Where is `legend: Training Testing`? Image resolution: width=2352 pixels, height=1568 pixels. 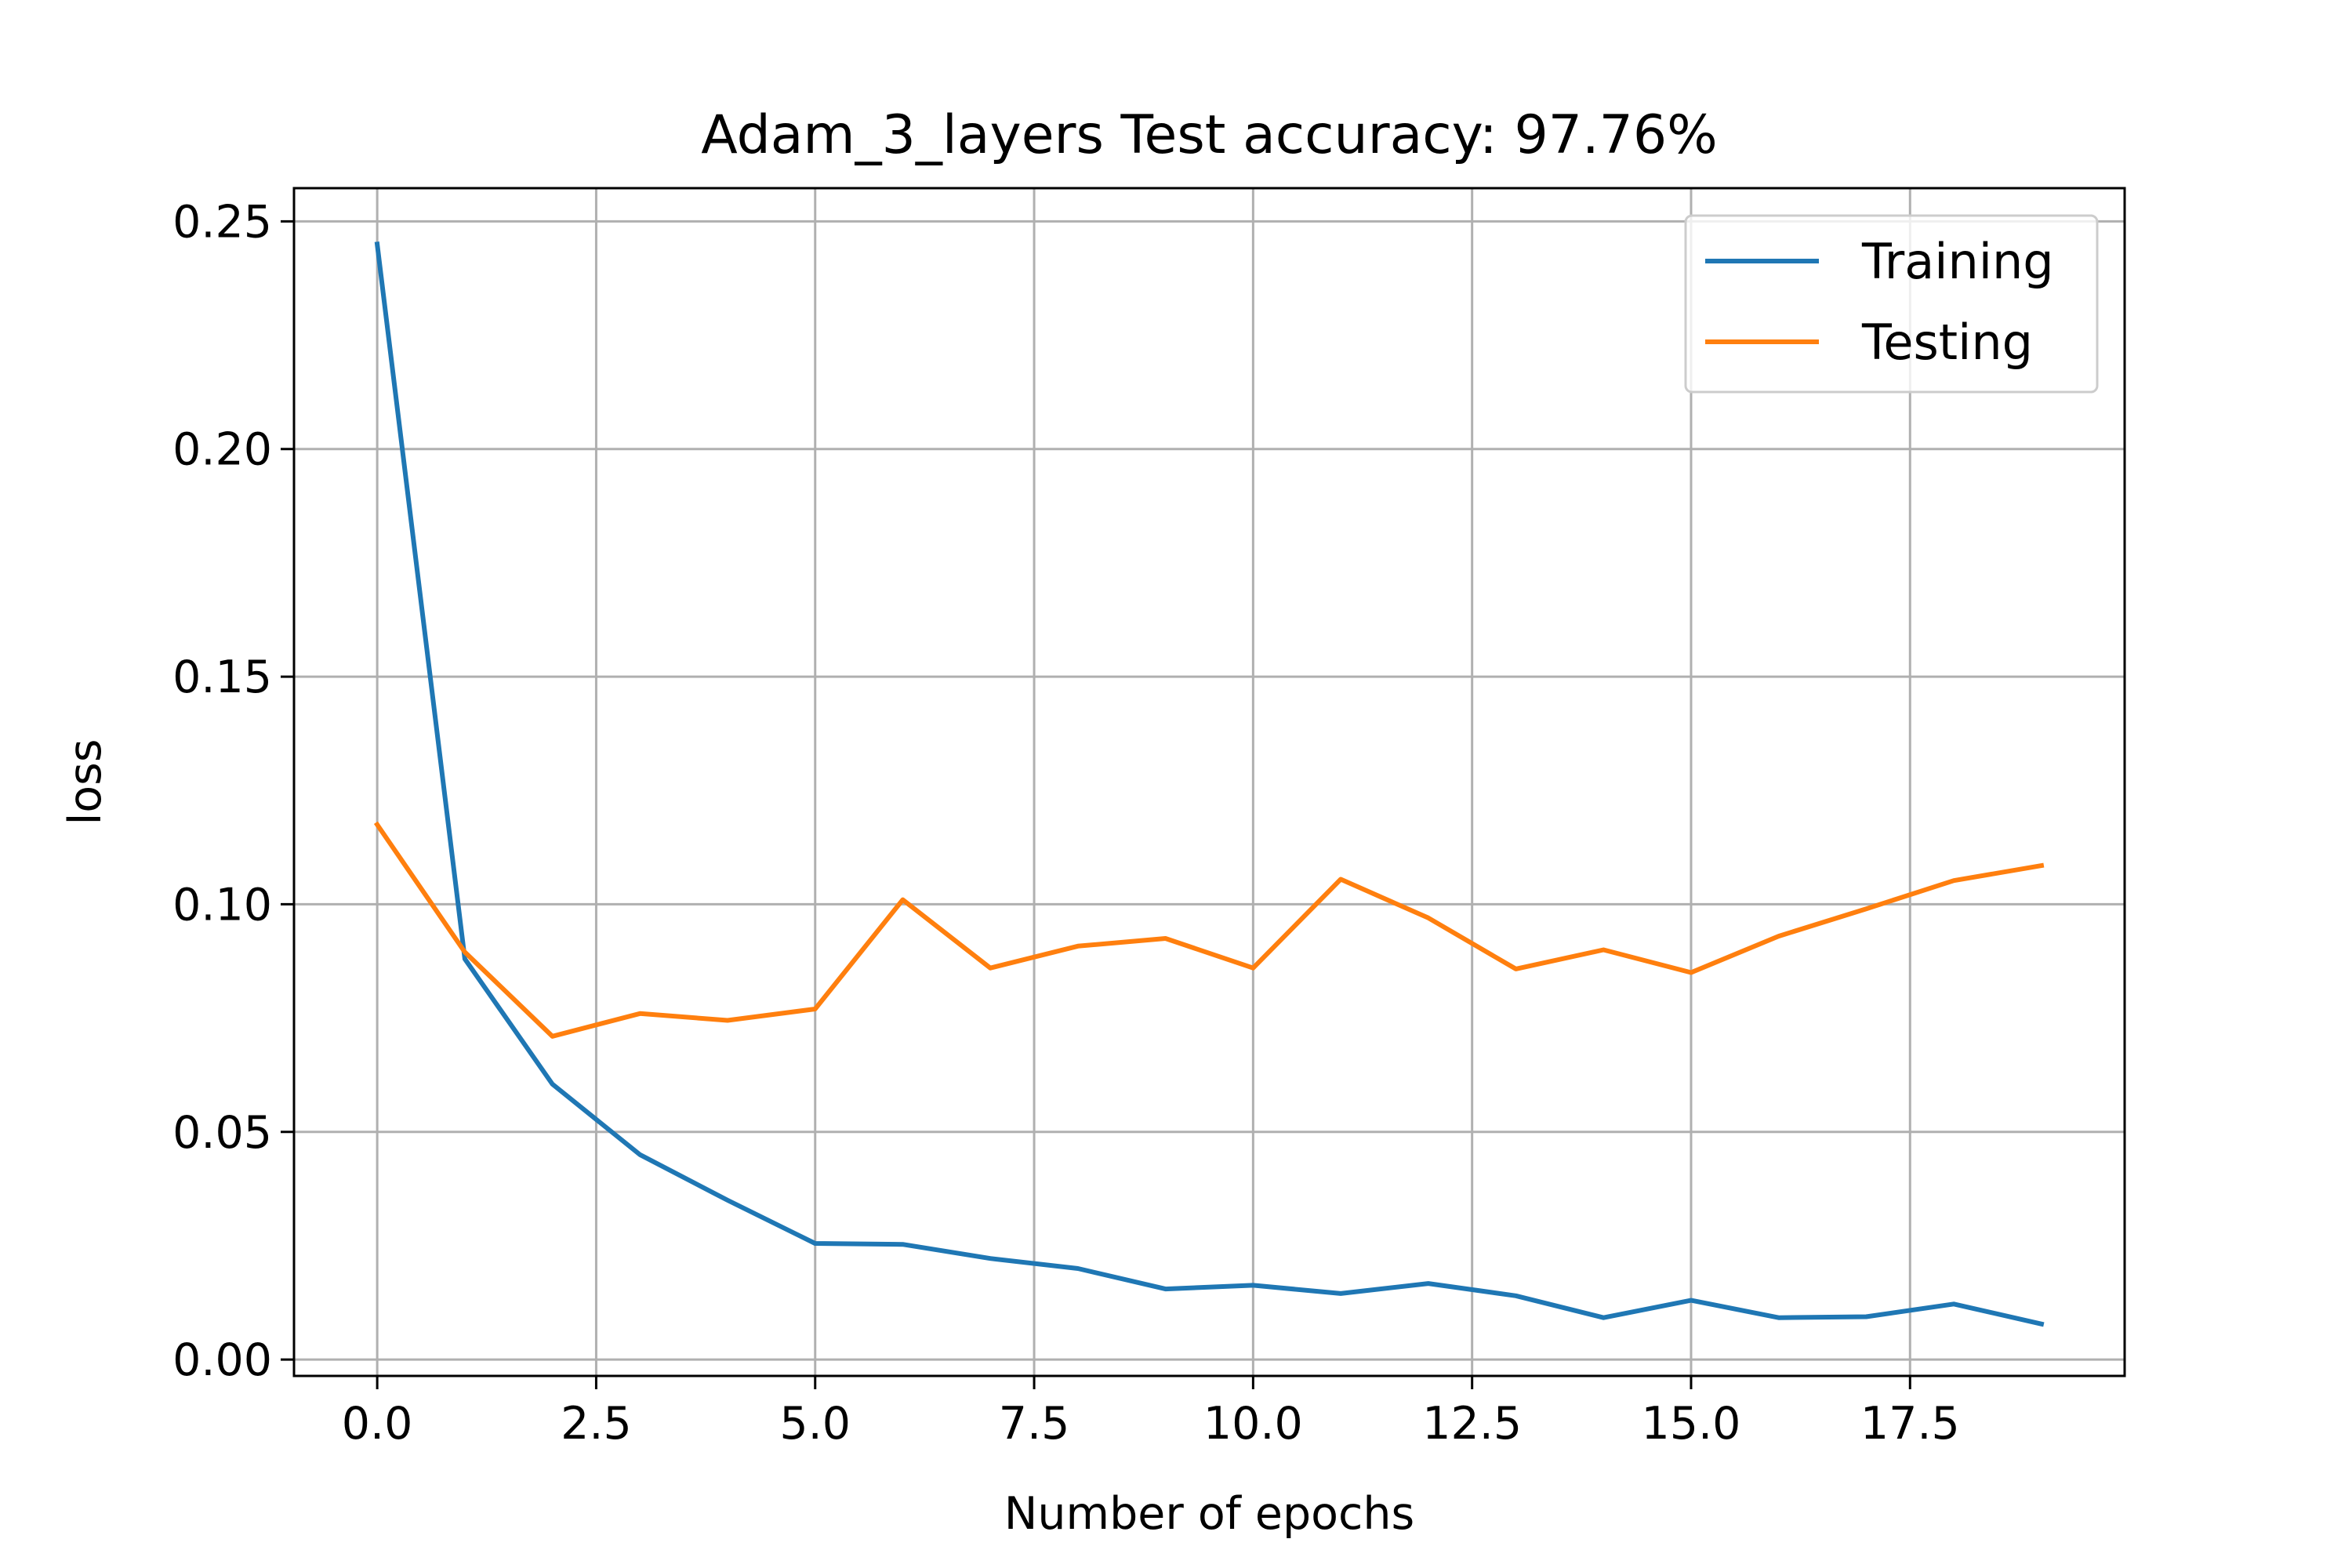 legend: Training Testing is located at coordinates (1891, 304).